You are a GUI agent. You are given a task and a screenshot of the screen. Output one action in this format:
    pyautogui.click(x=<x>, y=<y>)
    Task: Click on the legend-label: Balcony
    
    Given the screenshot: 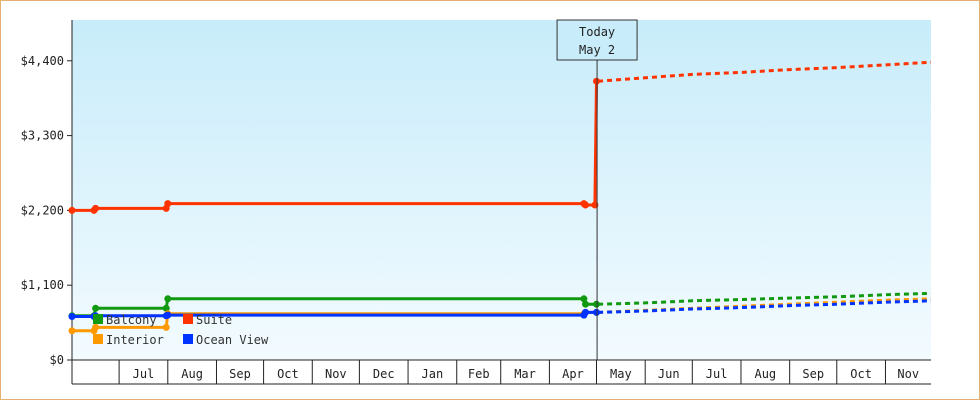 What is the action you would take?
    pyautogui.click(x=131, y=320)
    